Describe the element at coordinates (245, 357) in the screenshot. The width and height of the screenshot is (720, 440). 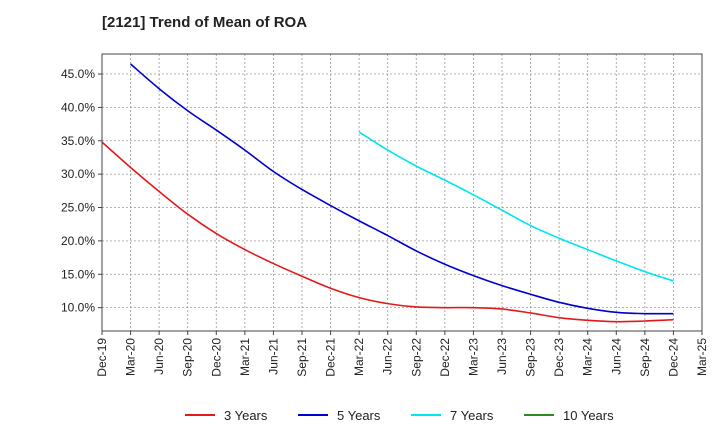
I see `x-tick-label: Mar-21` at that location.